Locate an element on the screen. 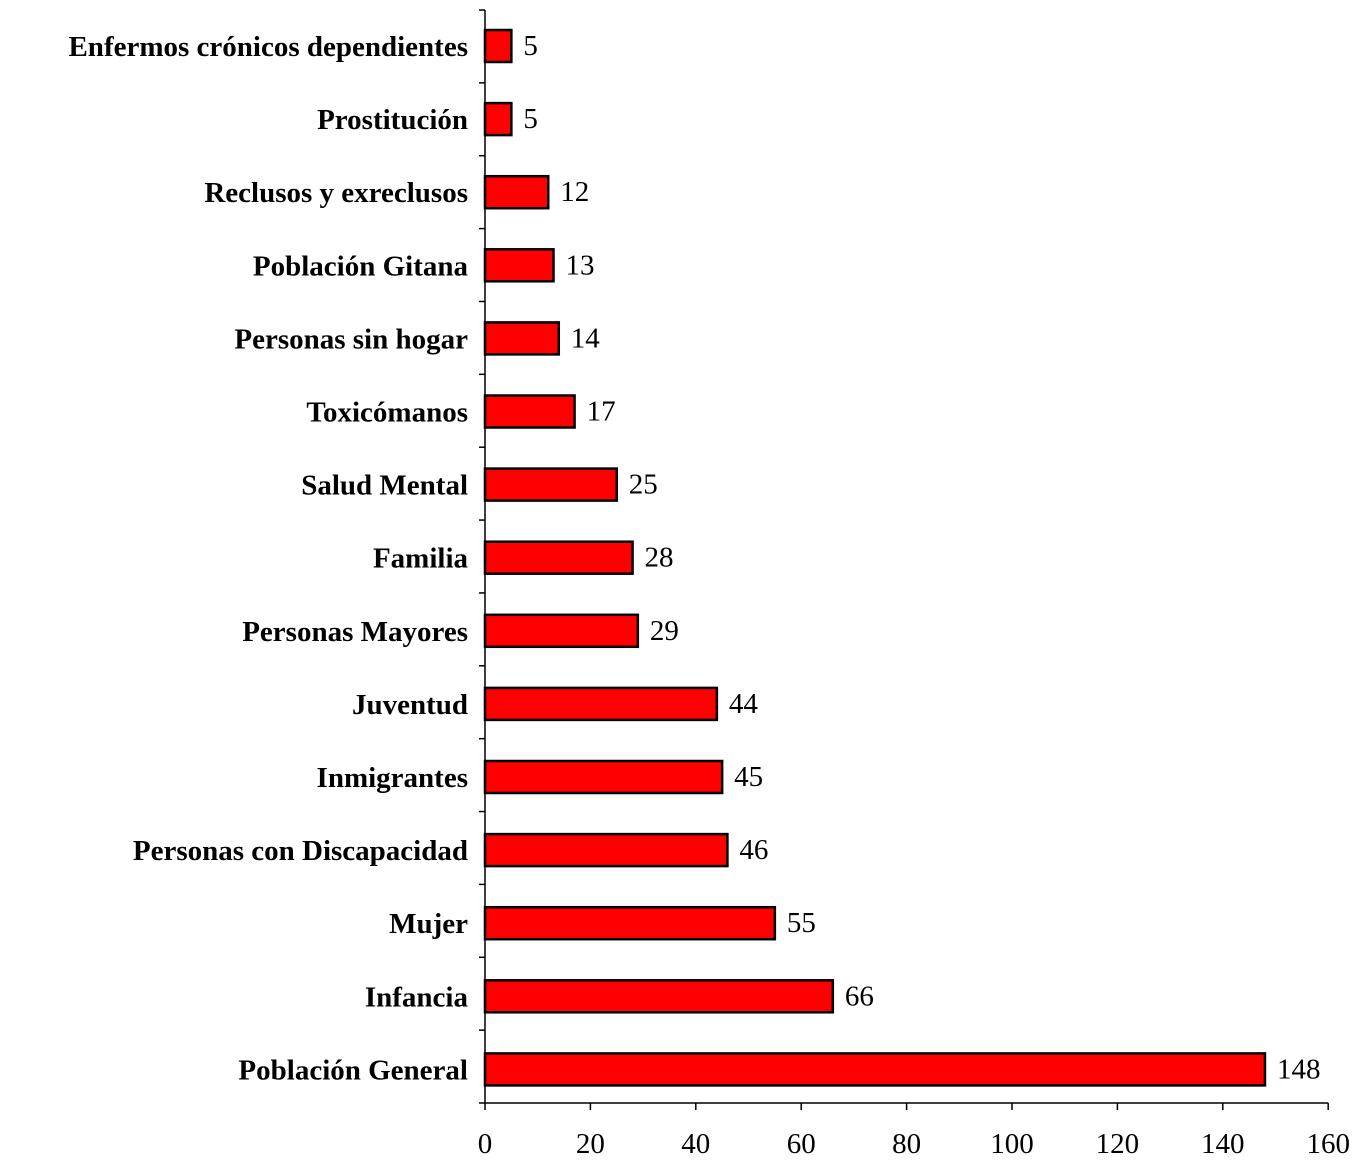  category-label: Personas Mayores is located at coordinates (355, 632).